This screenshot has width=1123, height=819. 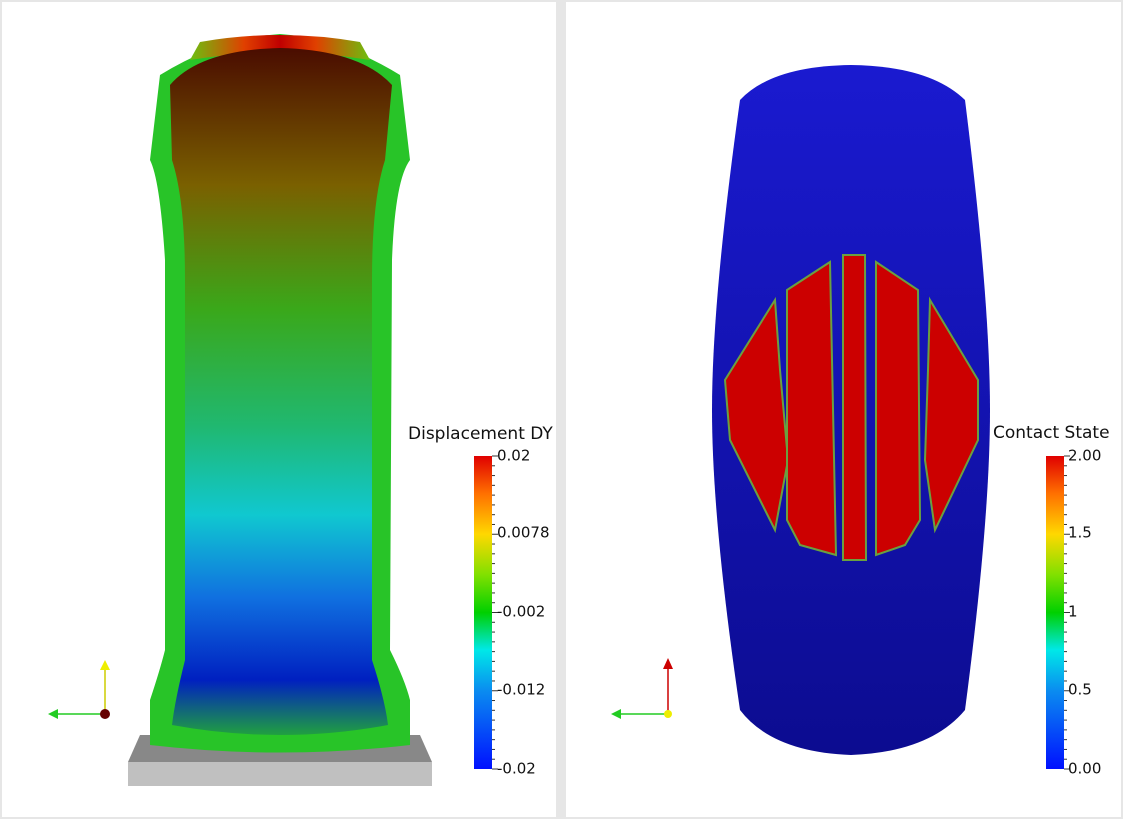 What do you see at coordinates (521, 690) in the screenshot?
I see `legend-label: -0.012` at bounding box center [521, 690].